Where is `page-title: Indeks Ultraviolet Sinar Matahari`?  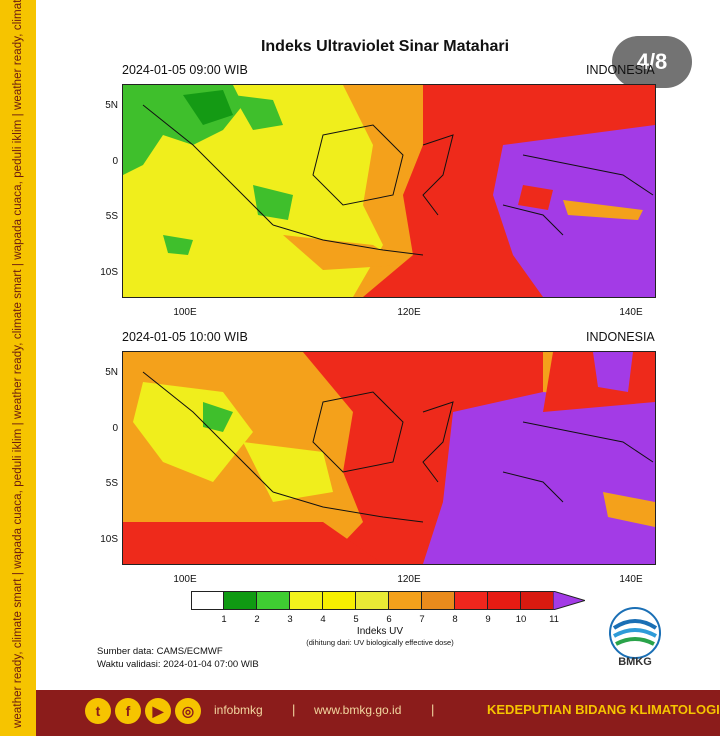 page-title: Indeks Ultraviolet Sinar Matahari is located at coordinates (385, 46).